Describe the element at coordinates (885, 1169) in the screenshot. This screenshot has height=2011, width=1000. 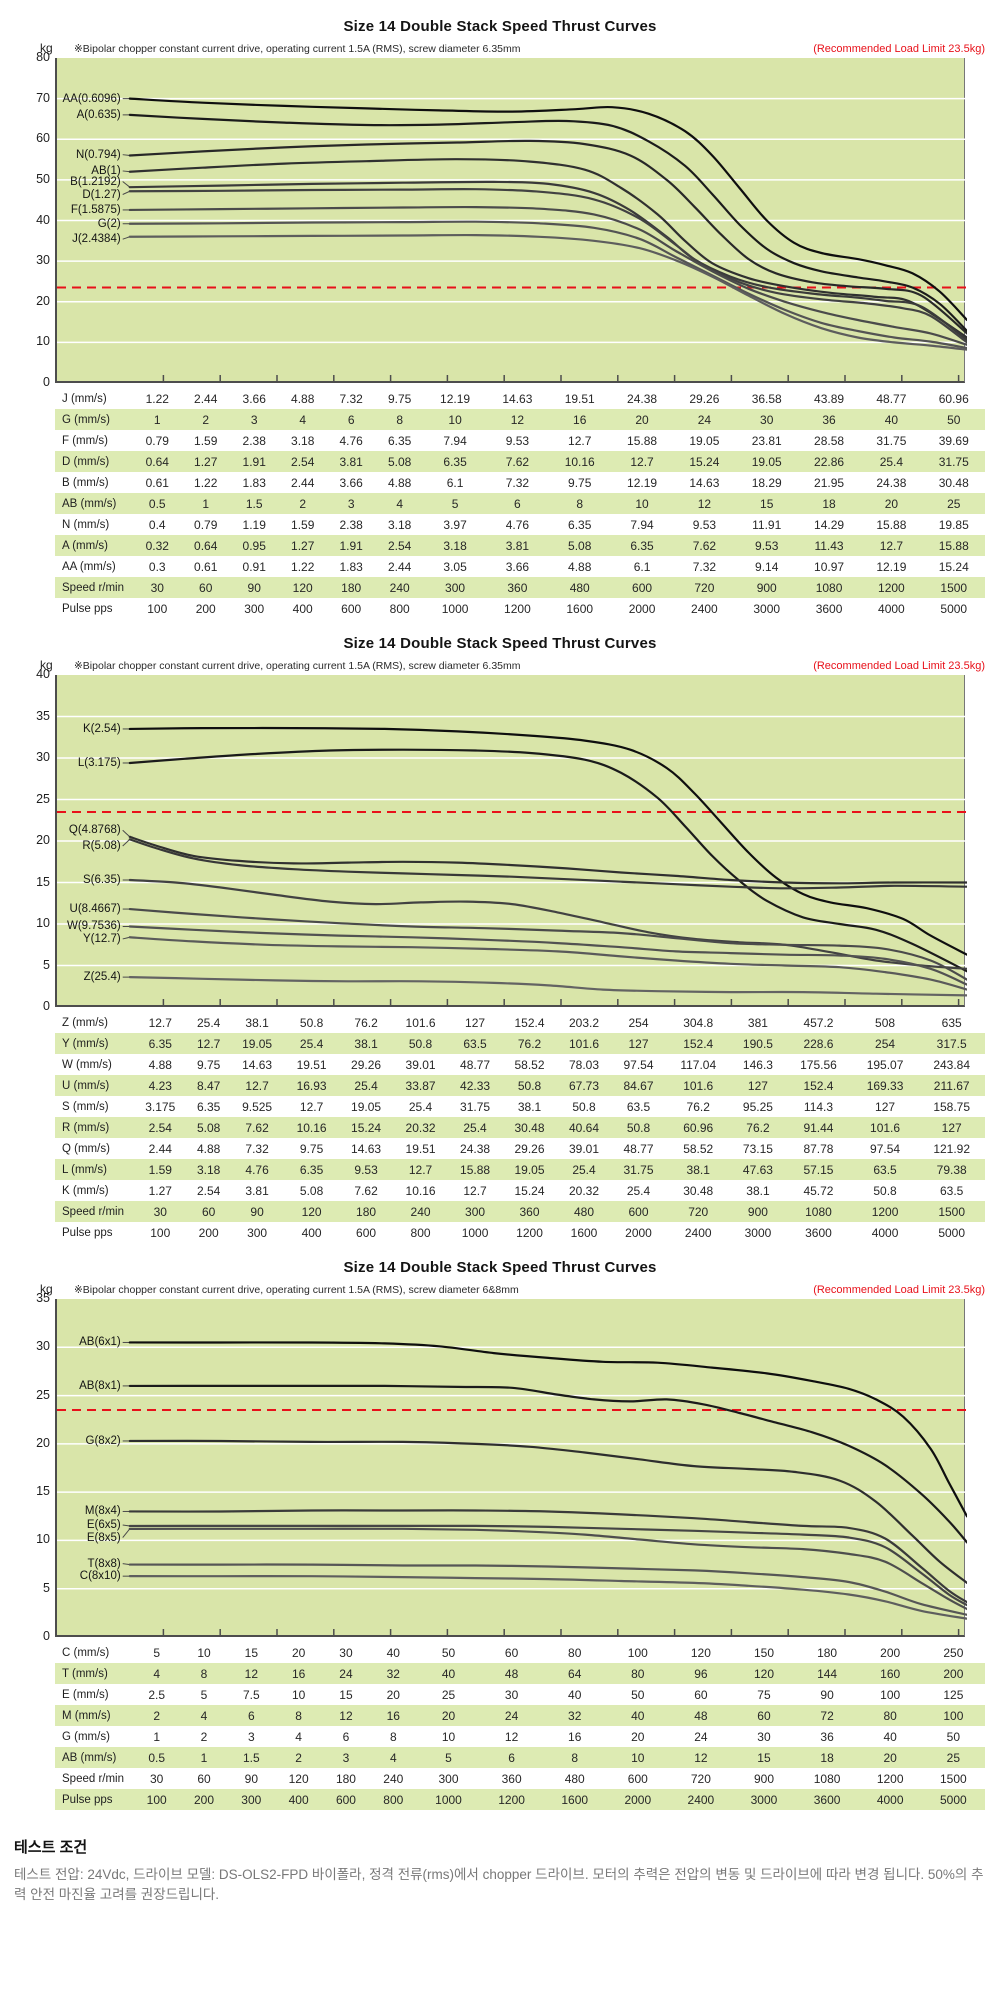
I see `value-cell: 63.5` at that location.